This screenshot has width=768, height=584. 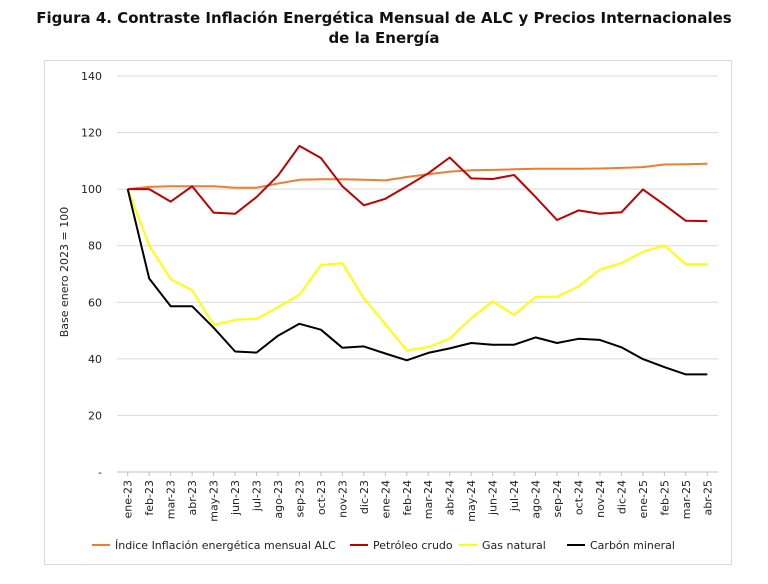 What do you see at coordinates (514, 545) in the screenshot?
I see `legend-entry: Gas natural` at bounding box center [514, 545].